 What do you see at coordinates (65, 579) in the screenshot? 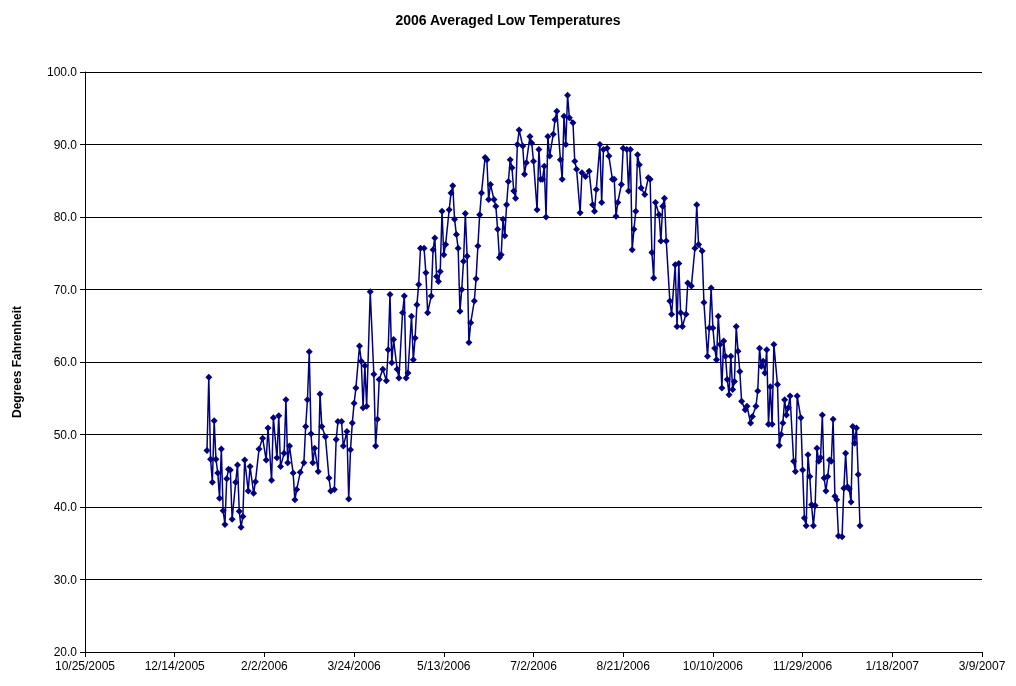
I see `y-tick-label: 30.0` at bounding box center [65, 579].